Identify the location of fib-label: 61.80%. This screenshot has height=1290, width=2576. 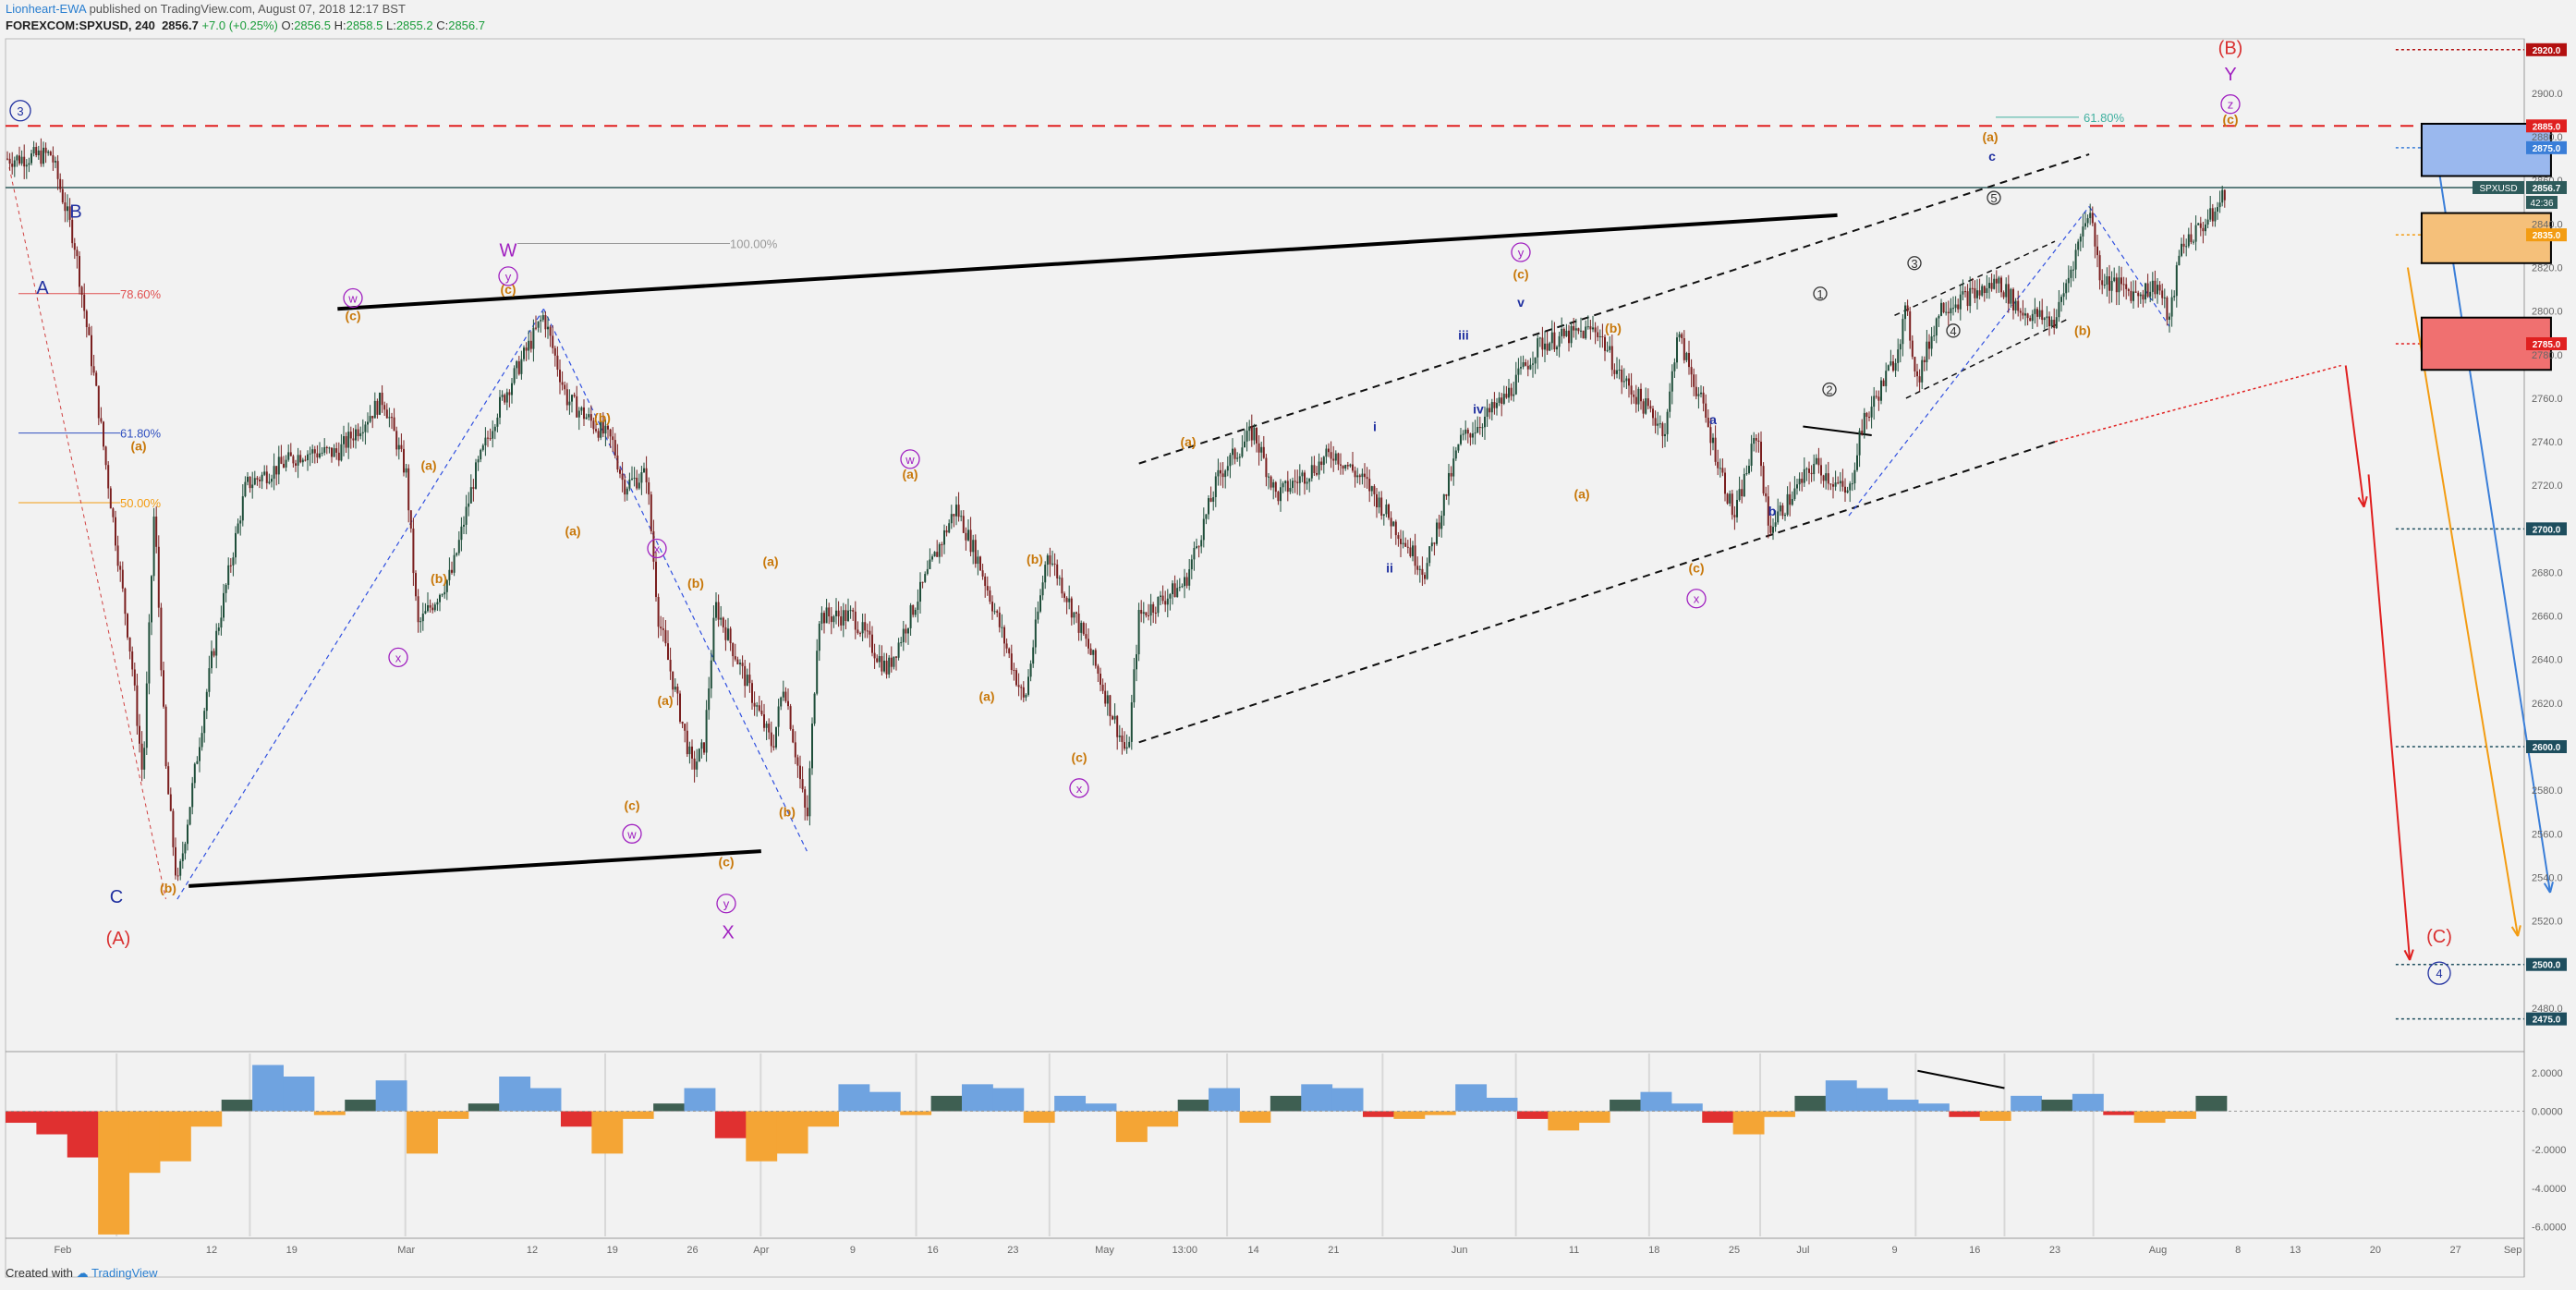
(141, 434).